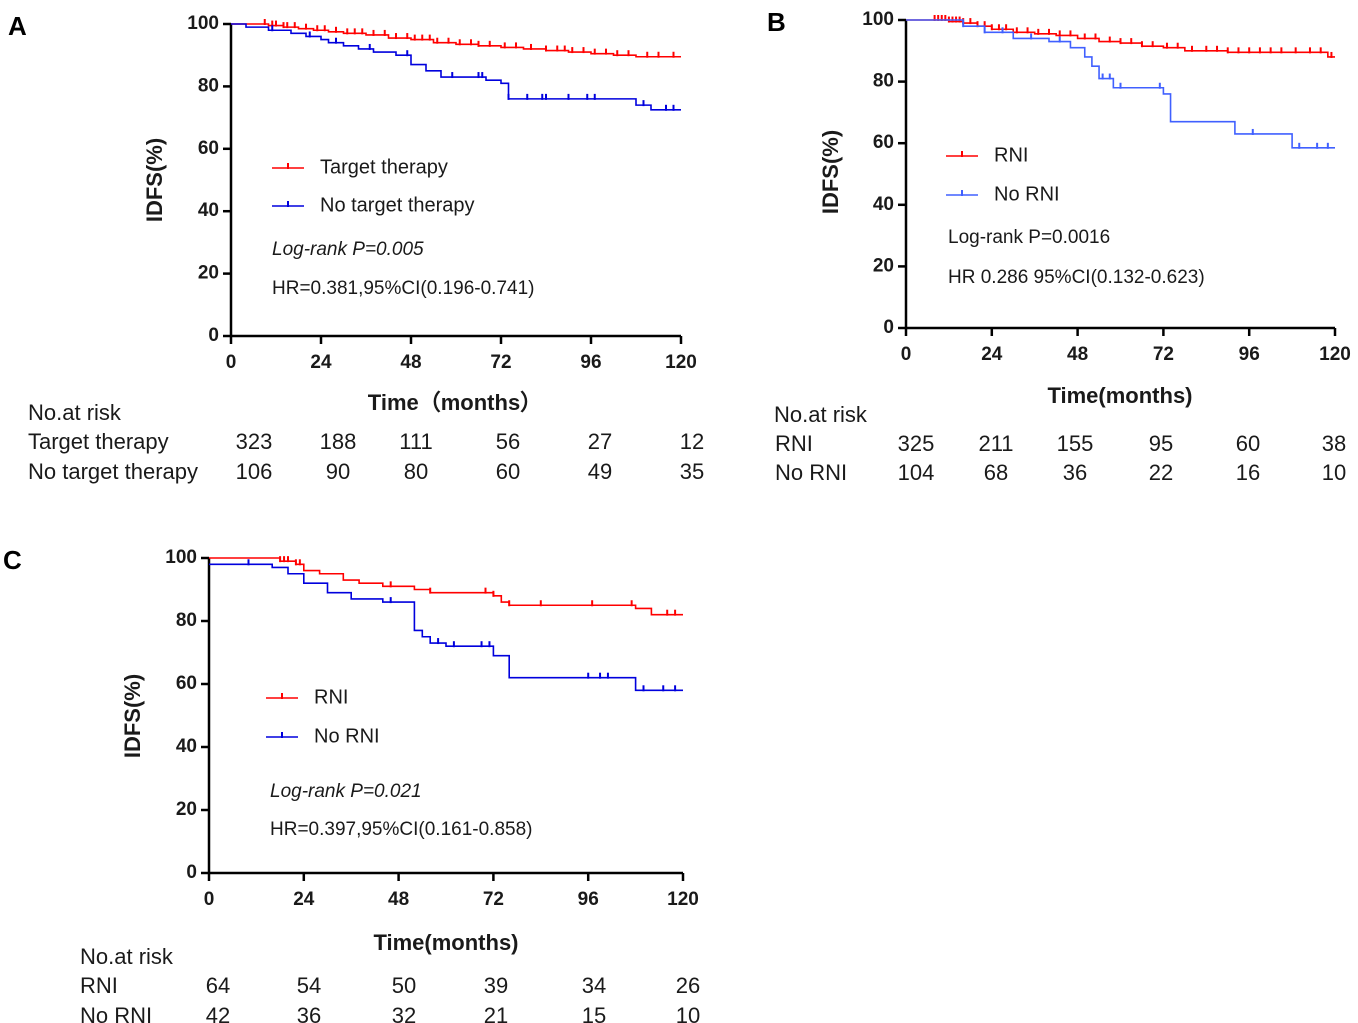 The image size is (1358, 1023). What do you see at coordinates (692, 441) in the screenshot?
I see `risk-count: 12` at bounding box center [692, 441].